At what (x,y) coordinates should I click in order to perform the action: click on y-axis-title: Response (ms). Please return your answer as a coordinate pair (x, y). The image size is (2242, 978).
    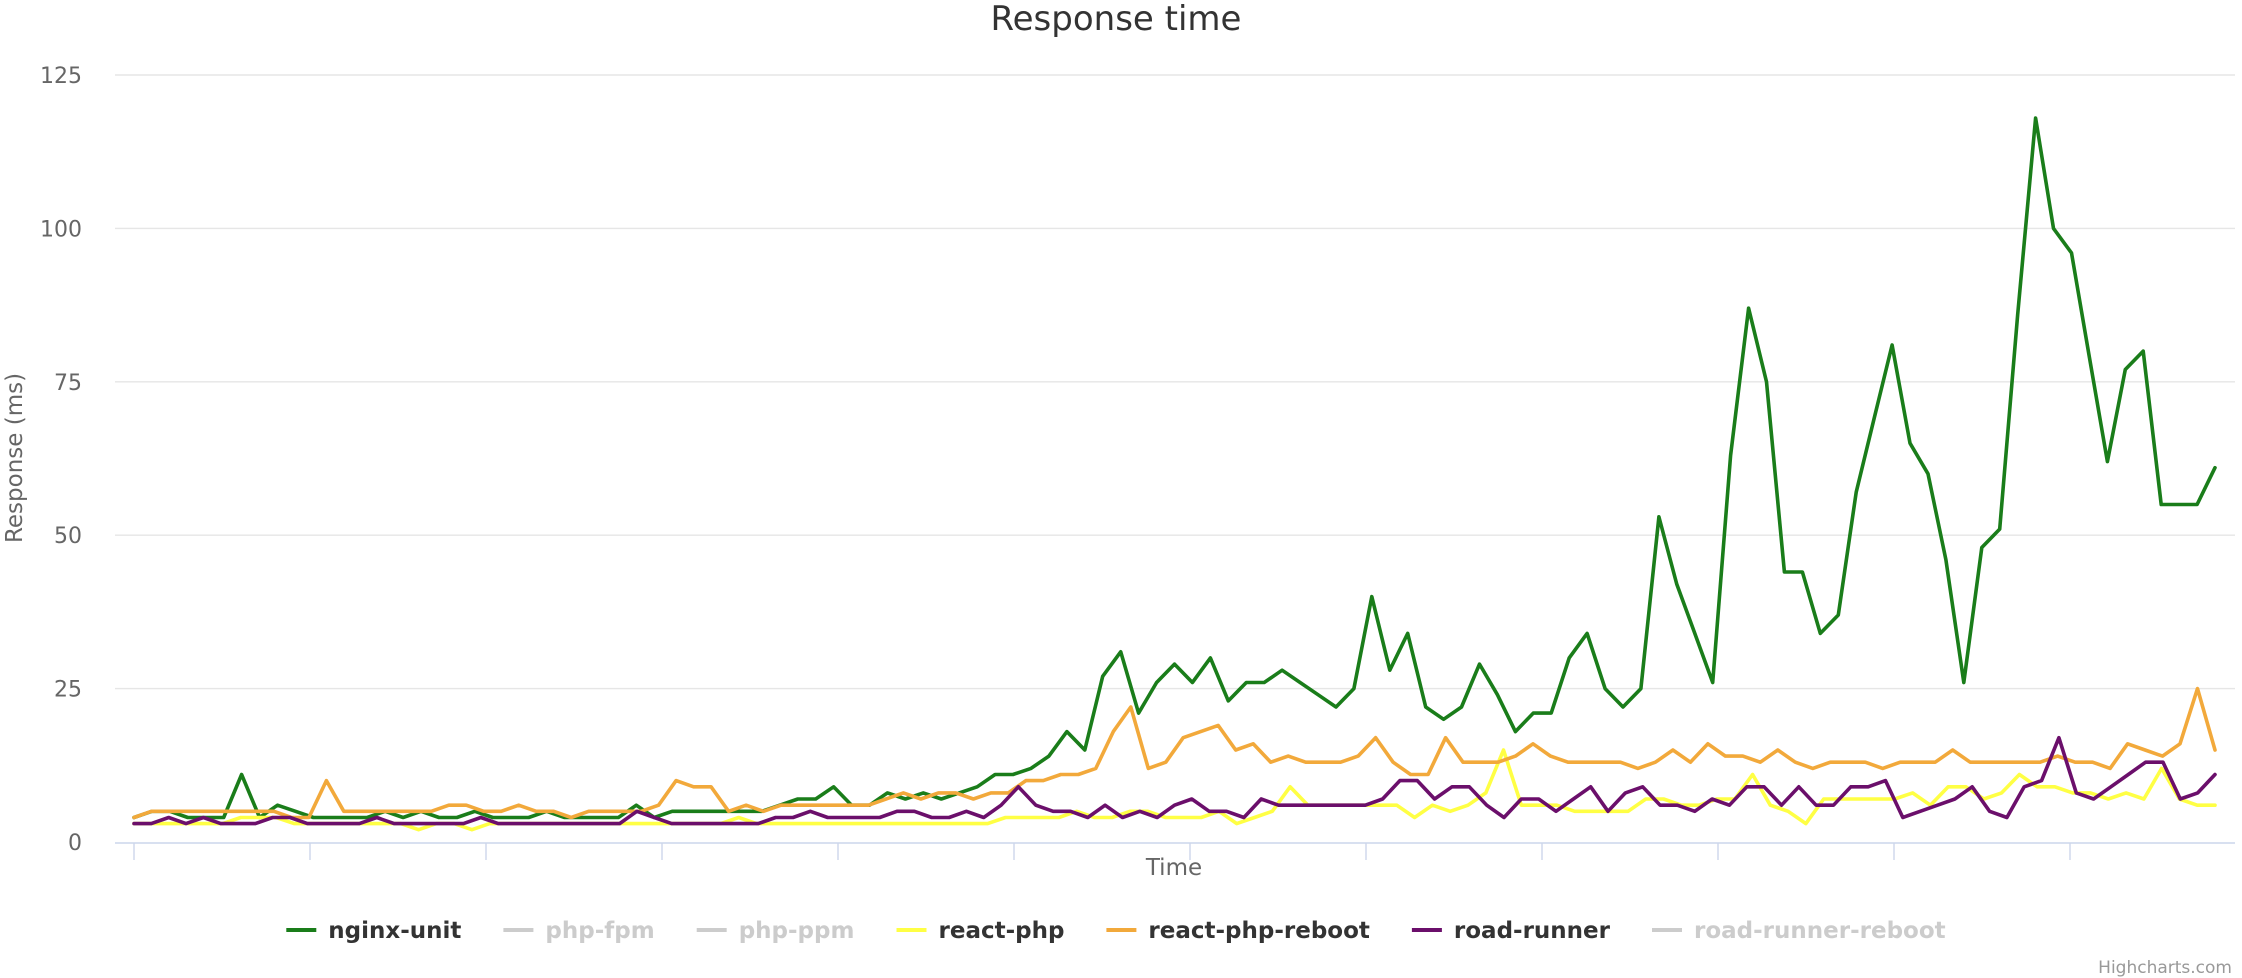
    Looking at the image, I should click on (15, 458).